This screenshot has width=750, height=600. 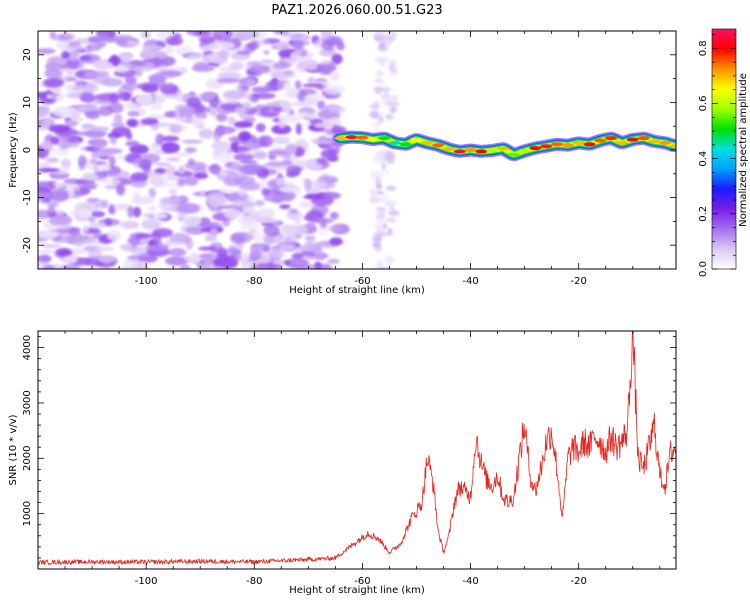 I want to click on snr-y-label: SNR (10 * v/v), so click(x=13, y=449).